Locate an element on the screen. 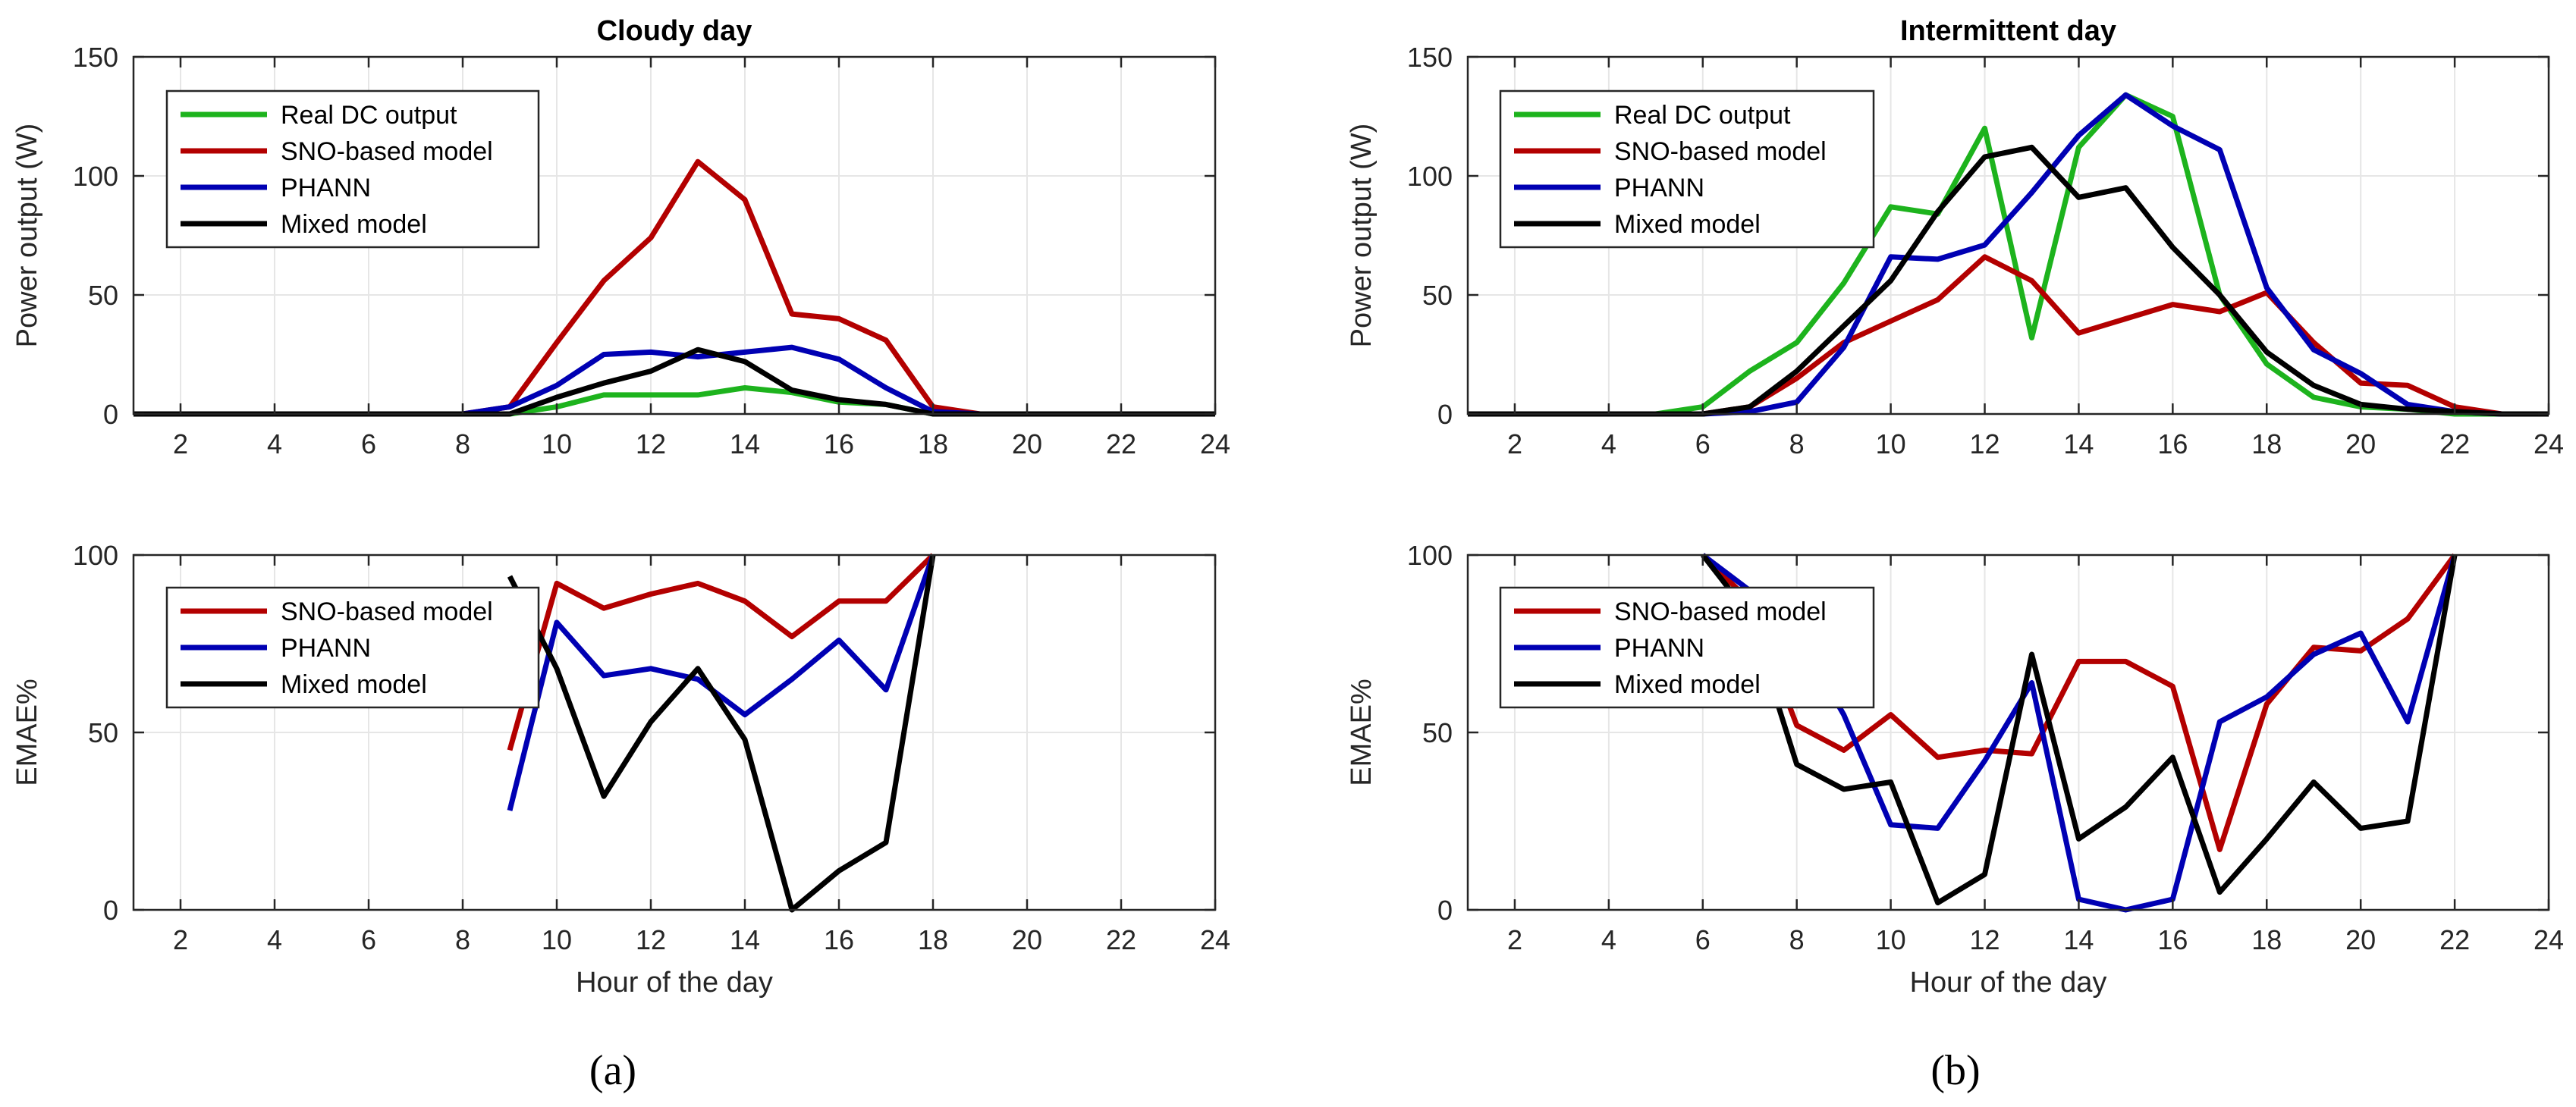  chart-title: Intermittent day is located at coordinates (2008, 31).